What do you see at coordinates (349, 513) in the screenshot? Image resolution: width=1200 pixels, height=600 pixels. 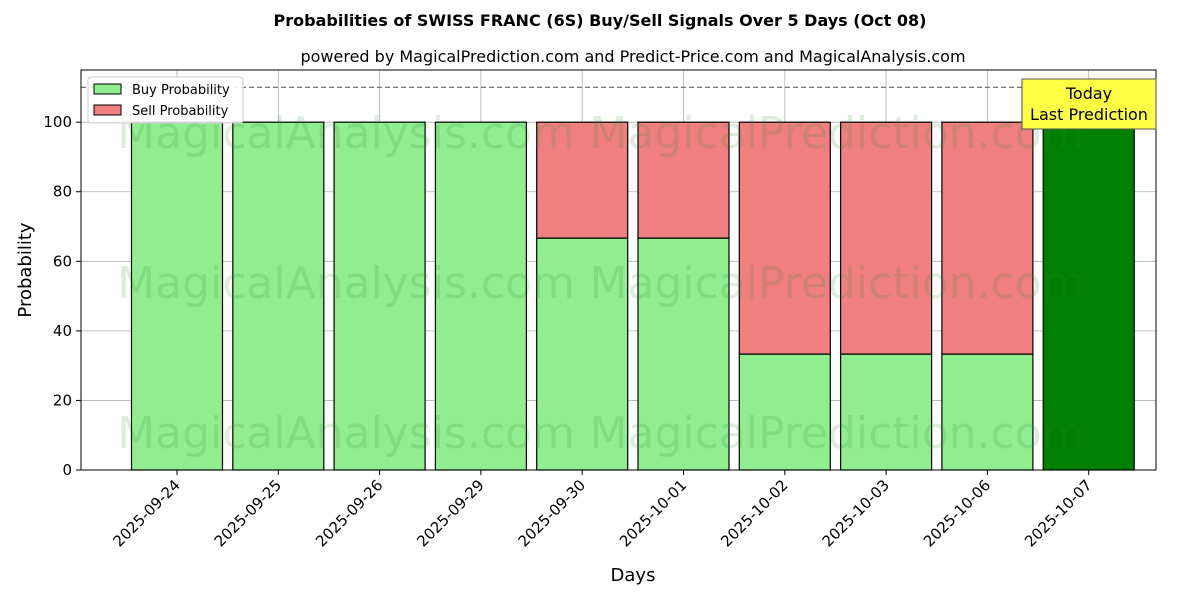 I see `x-tick-label: 2025-09-26` at bounding box center [349, 513].